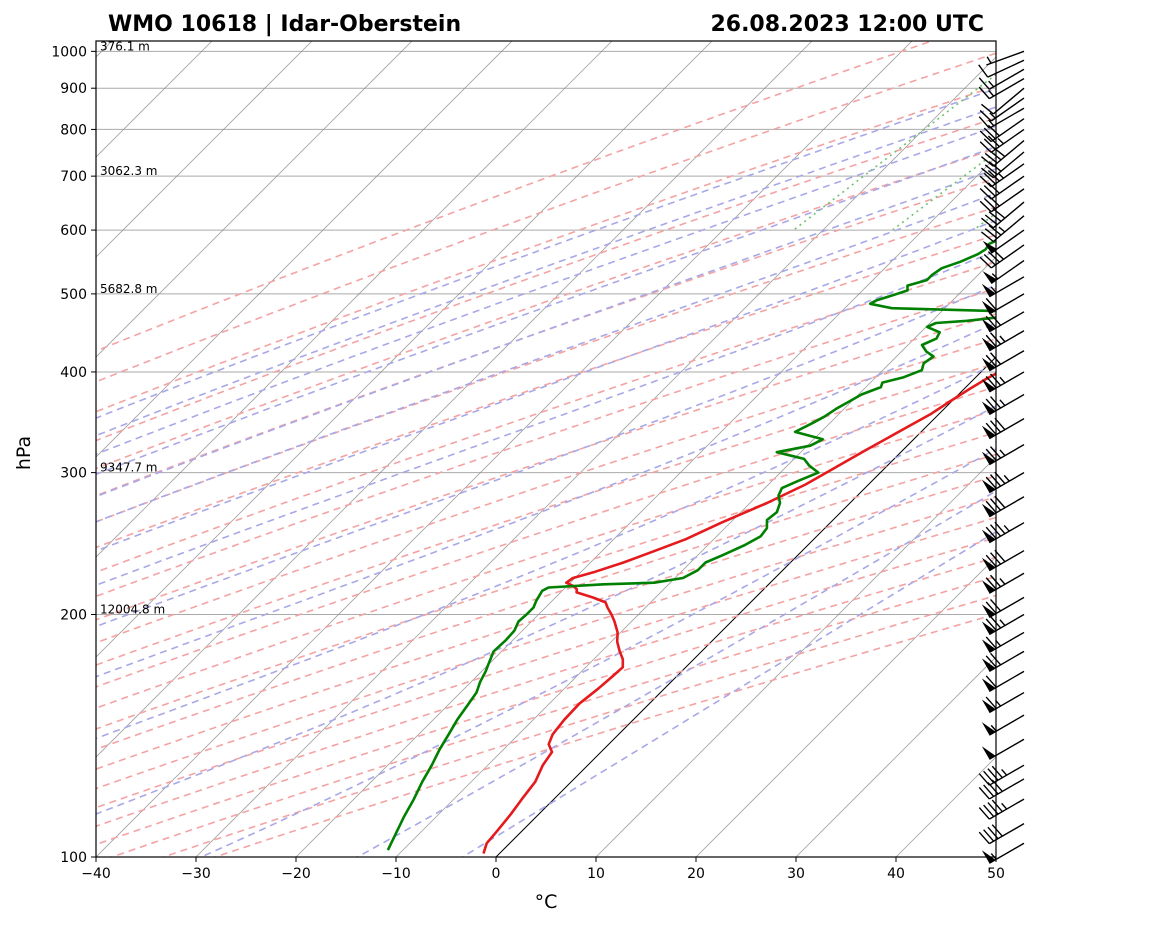 Image resolution: width=1160 pixels, height=925 pixels. Describe the element at coordinates (943, 190) in the screenshot. I see `mixing-ratio-line` at that location.